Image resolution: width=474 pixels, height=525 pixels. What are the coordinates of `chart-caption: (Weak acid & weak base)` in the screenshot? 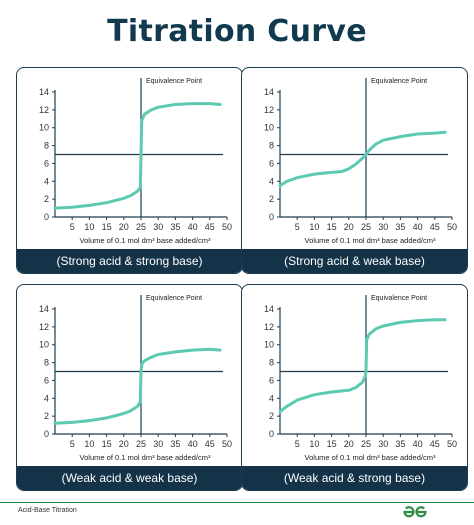 It's located at (129, 478).